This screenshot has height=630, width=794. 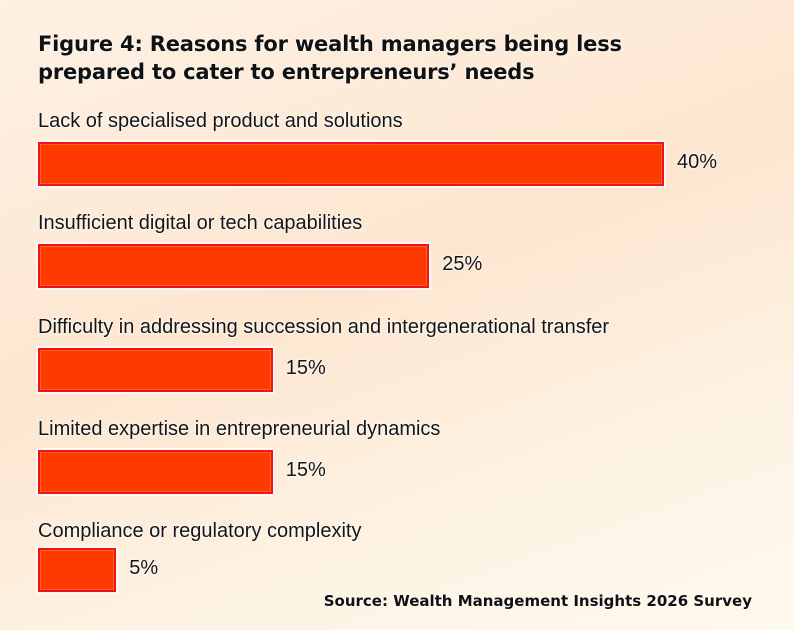 I want to click on value-label: 40%, so click(x=697, y=162).